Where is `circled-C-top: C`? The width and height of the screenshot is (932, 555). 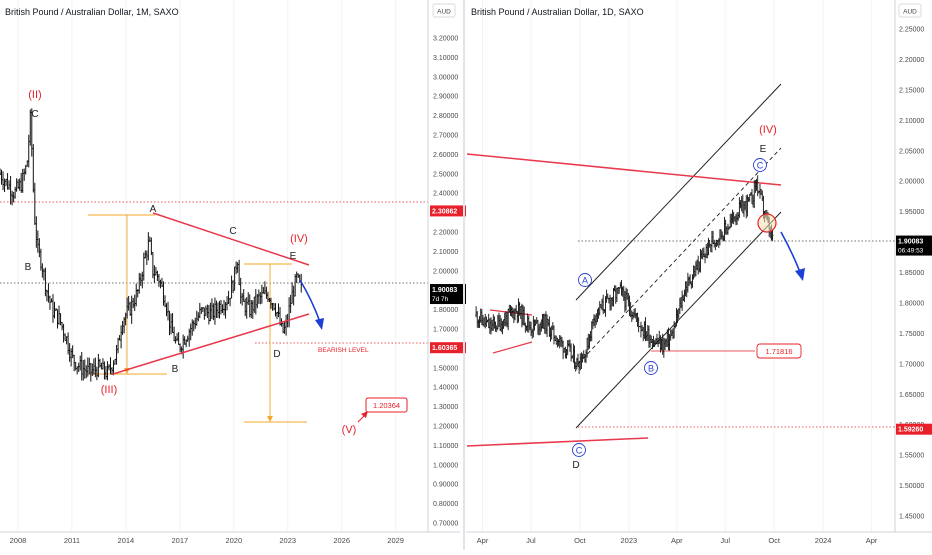
circled-C-top: C is located at coordinates (760, 165).